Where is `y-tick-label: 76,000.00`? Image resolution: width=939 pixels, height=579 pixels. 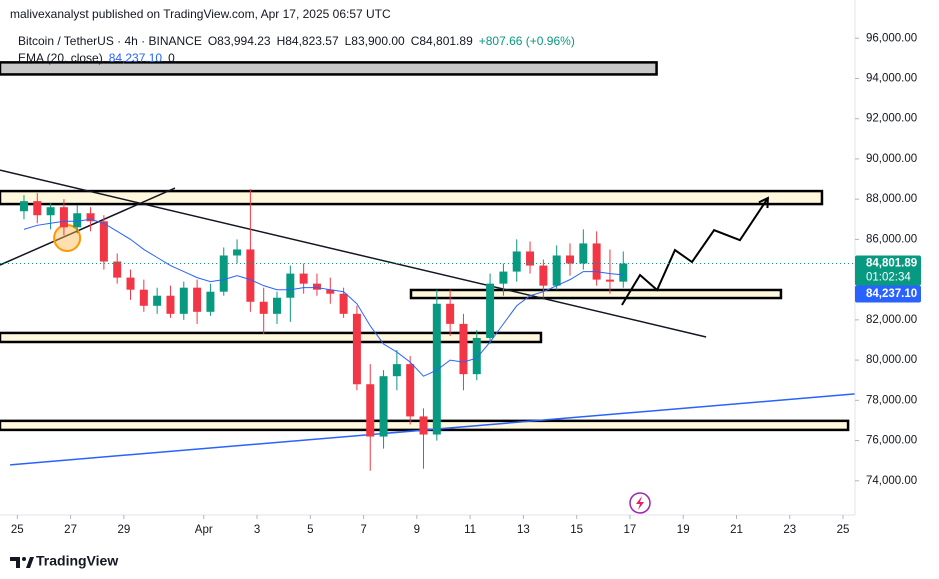
y-tick-label: 76,000.00 is located at coordinates (891, 441).